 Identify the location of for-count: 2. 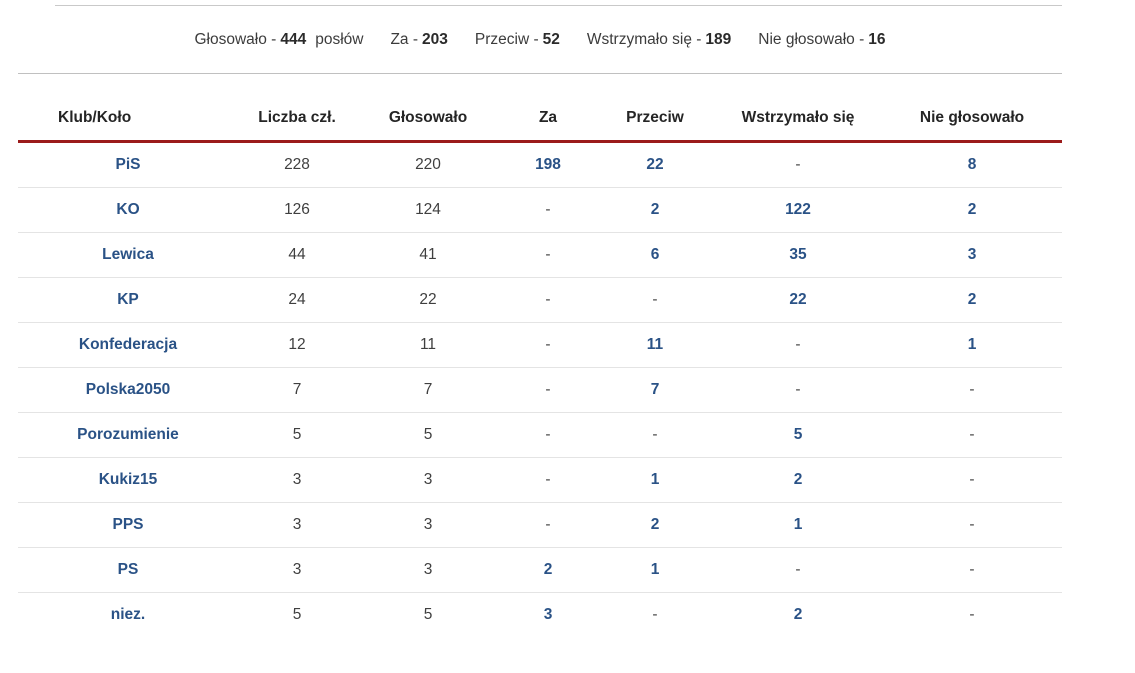
(548, 570).